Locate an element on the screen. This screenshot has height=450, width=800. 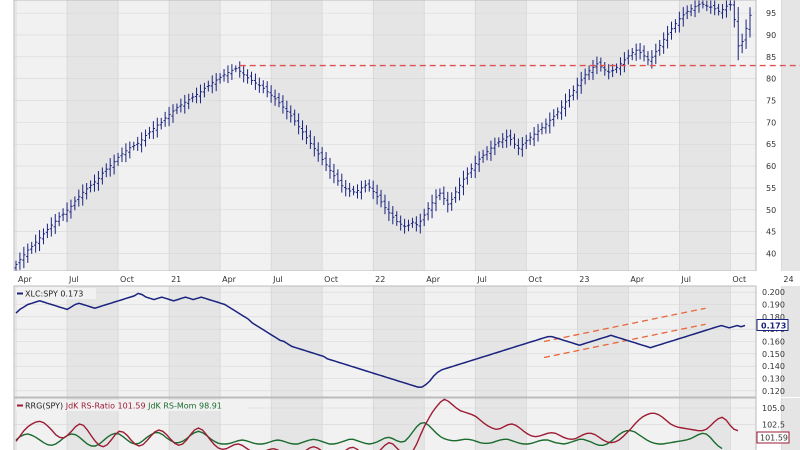
x-tick-label: 24 is located at coordinates (788, 279).